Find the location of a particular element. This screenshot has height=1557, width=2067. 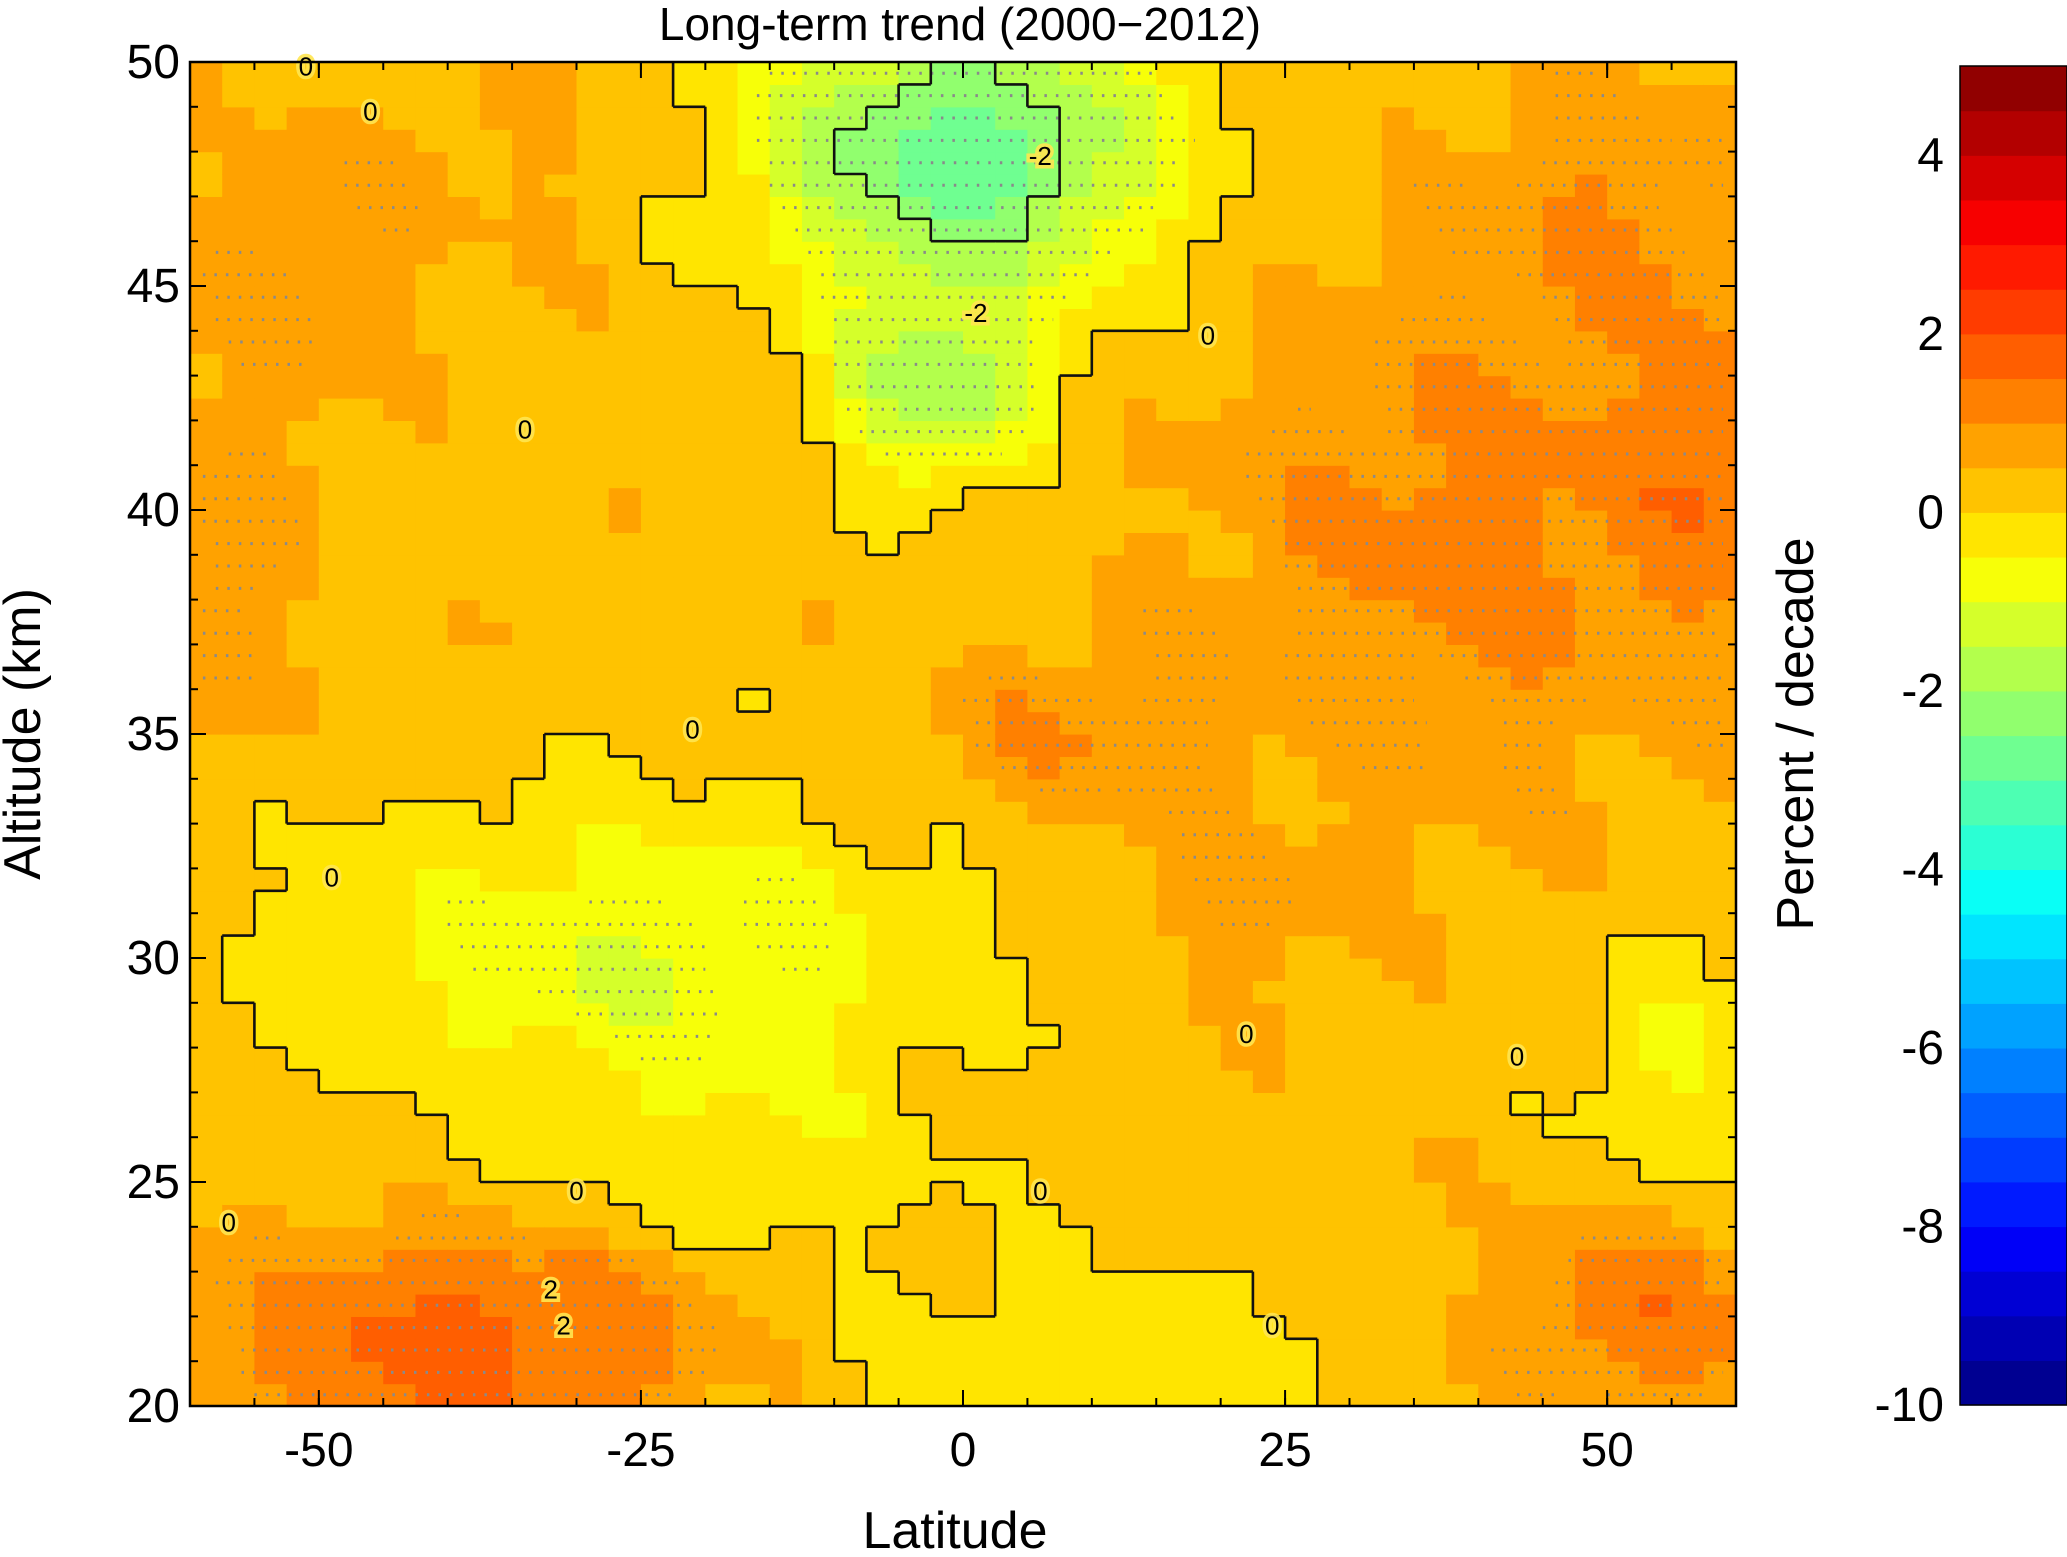

contour-label: 0 is located at coordinates (1517, 1057).